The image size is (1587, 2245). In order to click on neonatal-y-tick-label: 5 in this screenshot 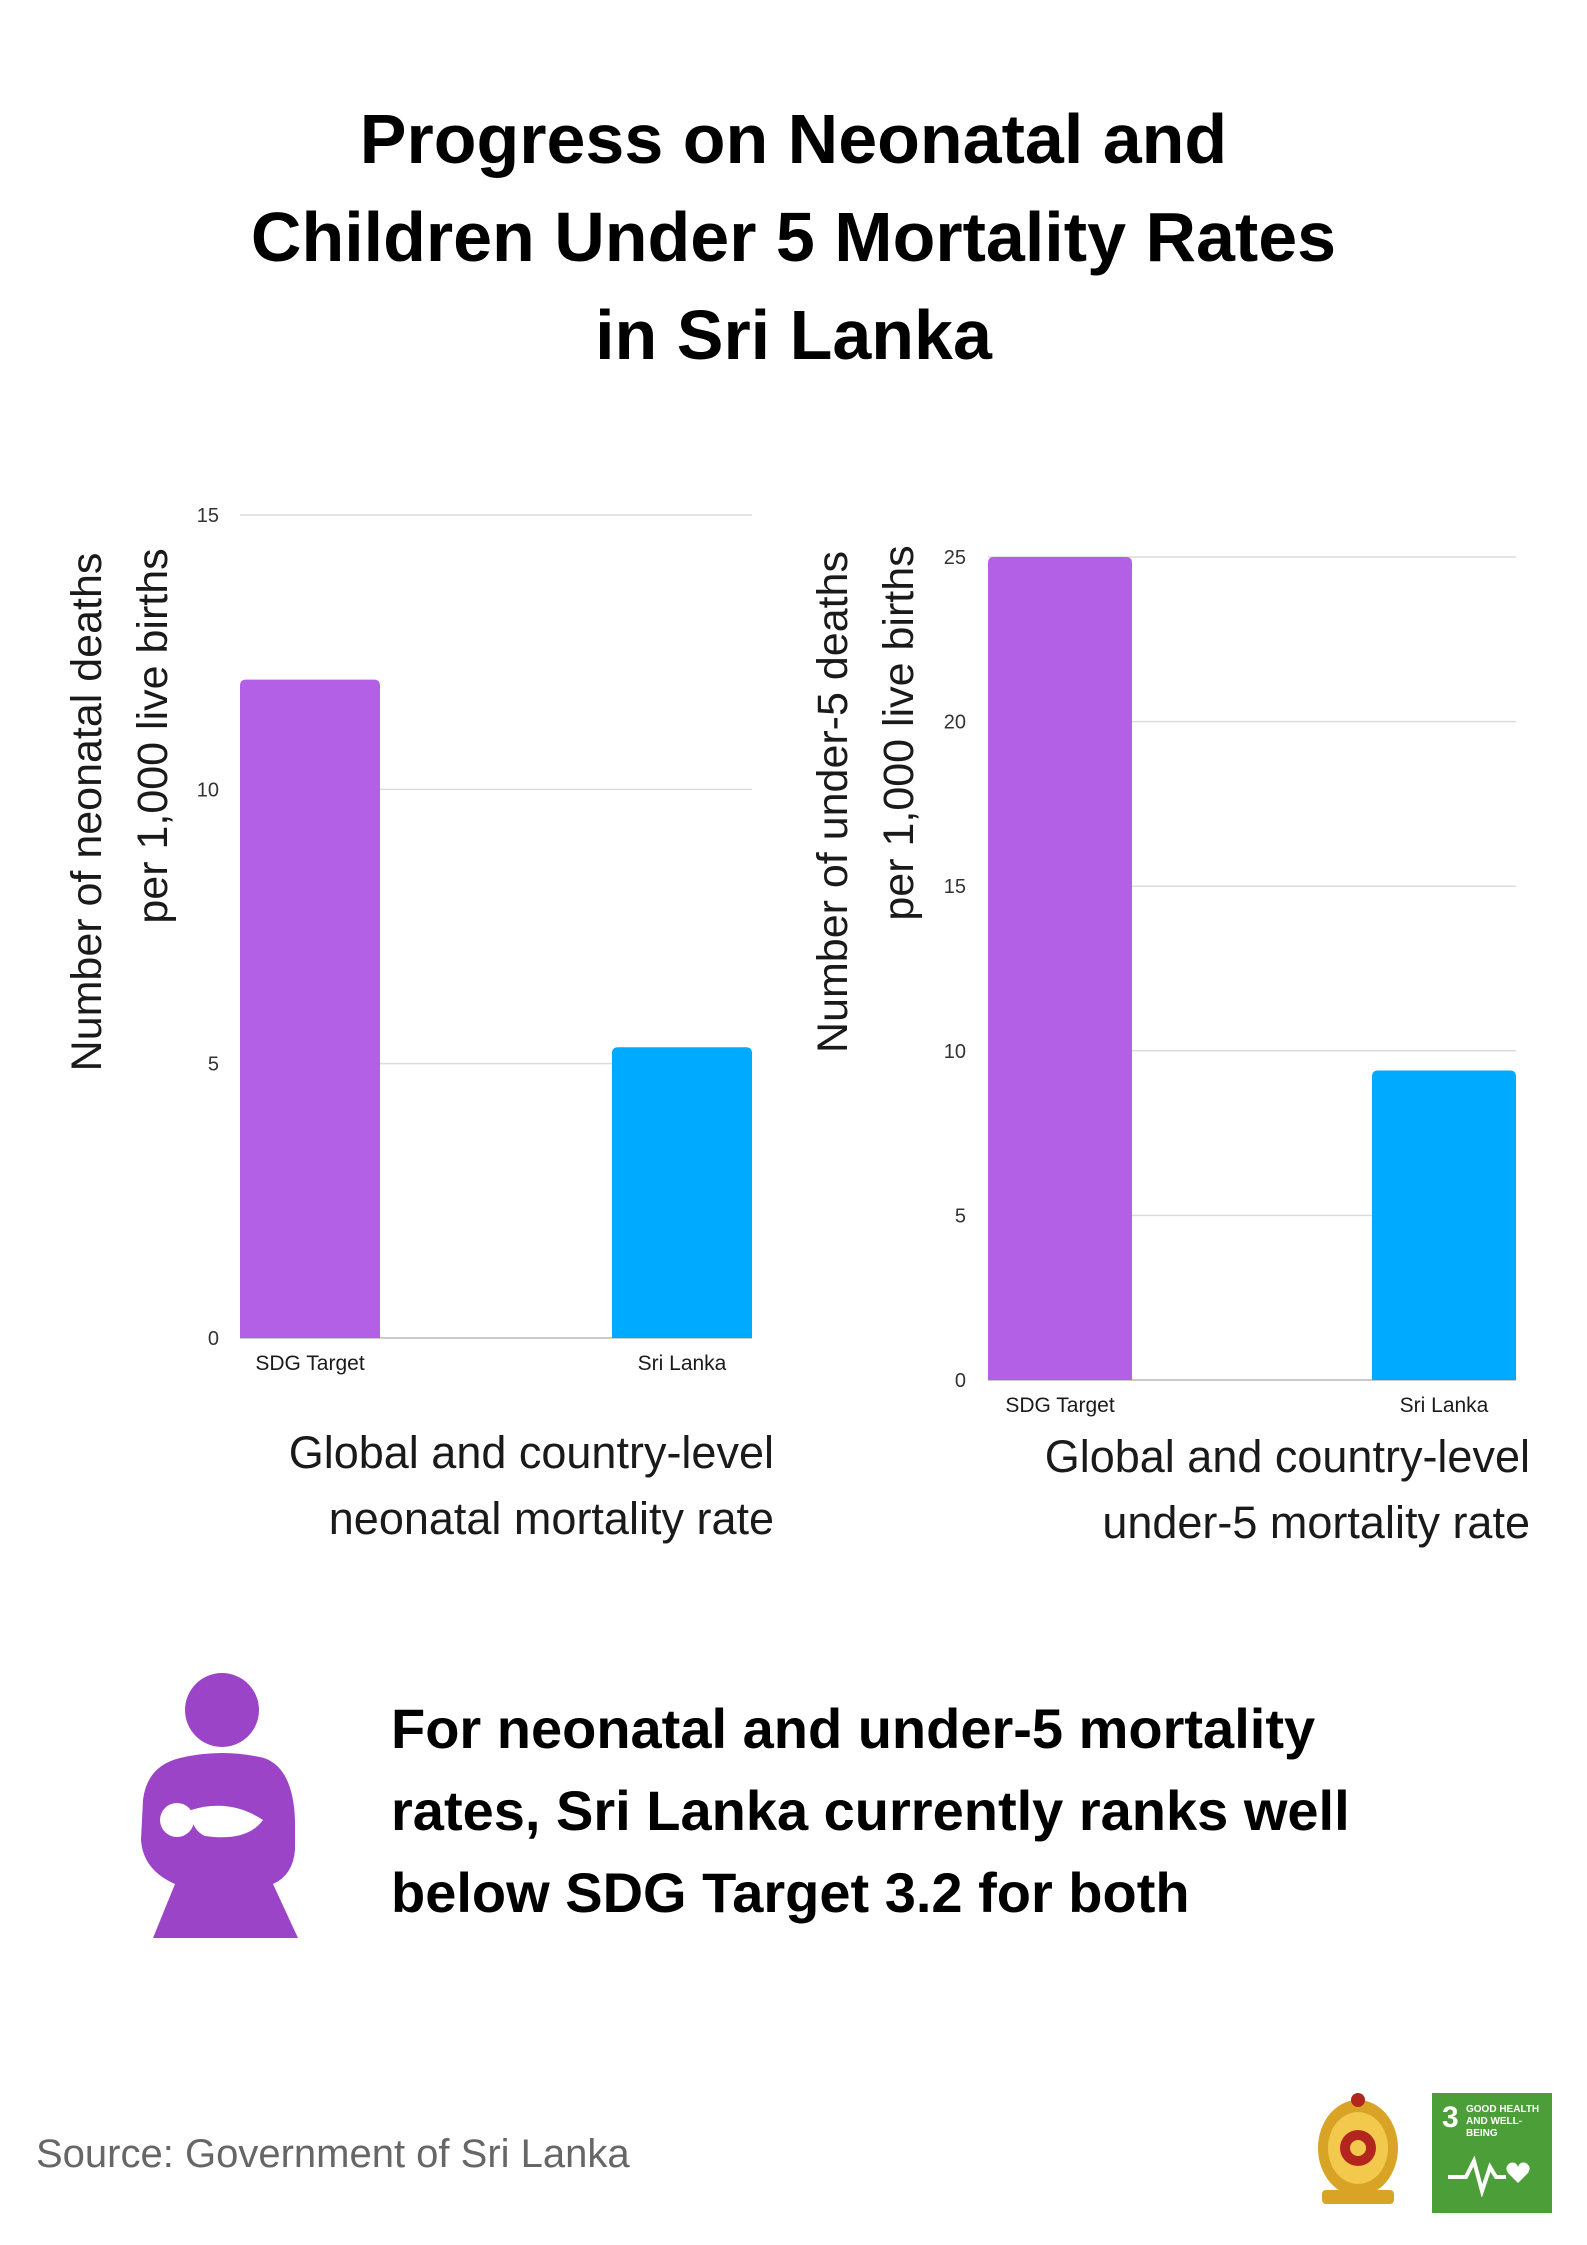, I will do `click(213, 1065)`.